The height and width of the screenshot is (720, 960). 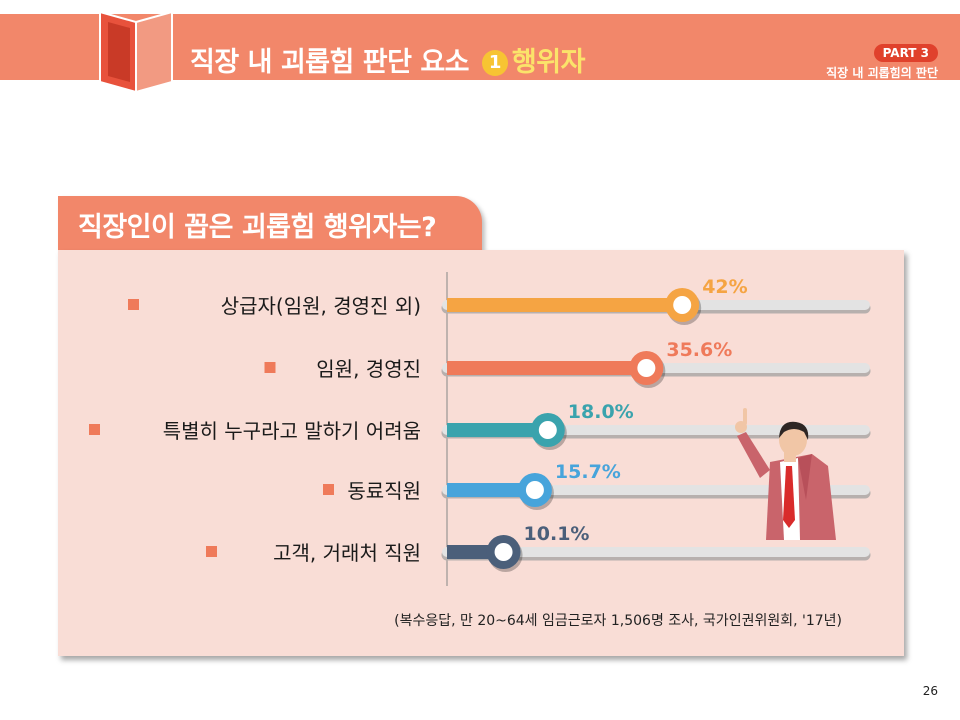 I want to click on value-label: 18.0%, so click(x=601, y=412).